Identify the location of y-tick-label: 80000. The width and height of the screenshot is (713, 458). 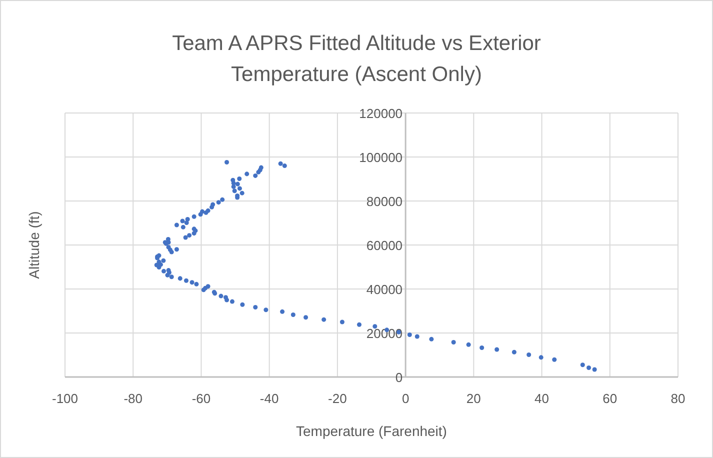
(384, 201).